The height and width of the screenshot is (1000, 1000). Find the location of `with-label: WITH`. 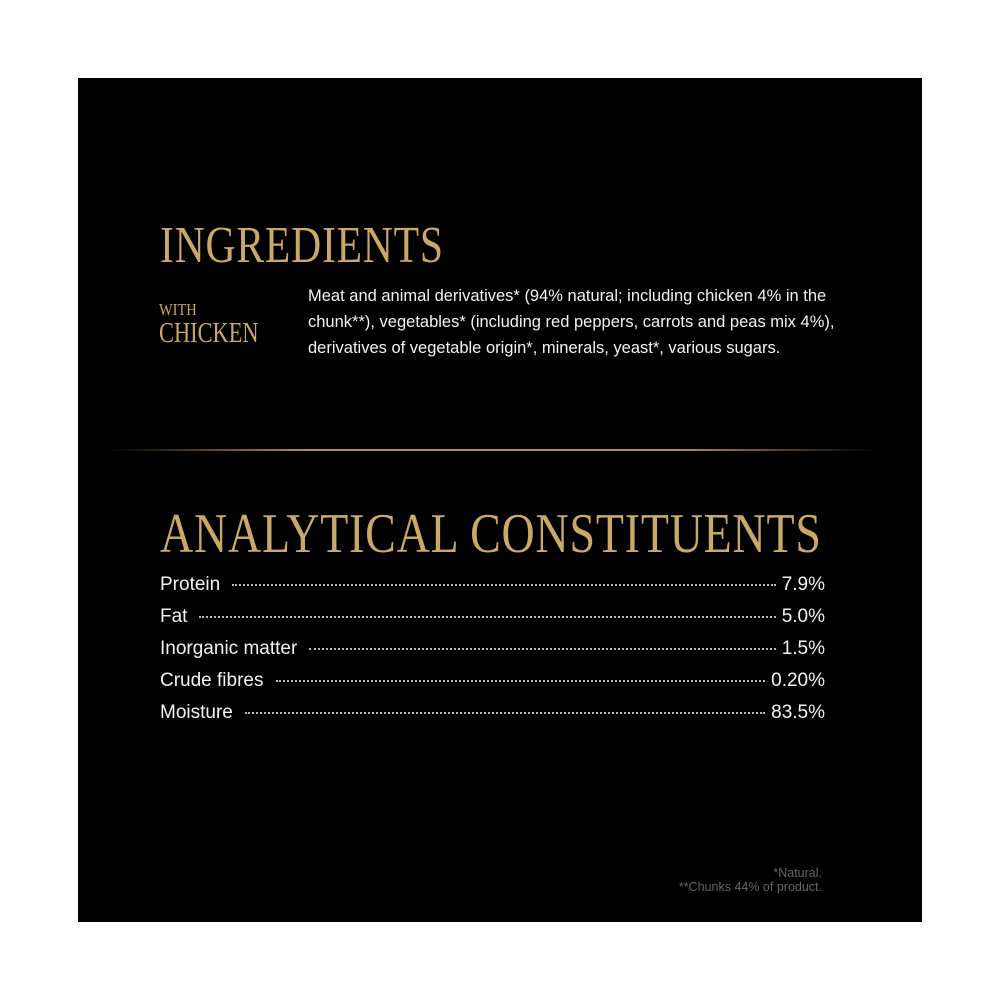

with-label: WITH is located at coordinates (178, 309).